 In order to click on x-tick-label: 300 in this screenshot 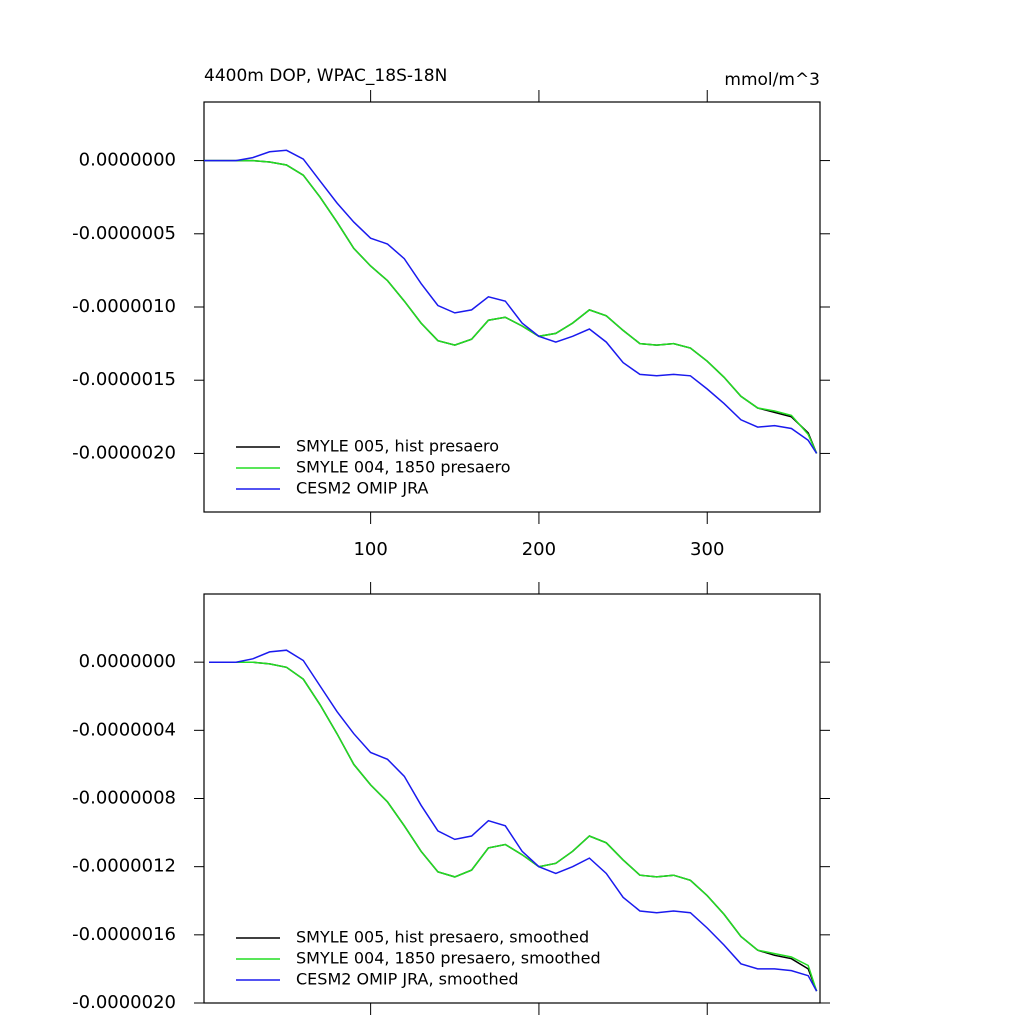, I will do `click(707, 549)`.